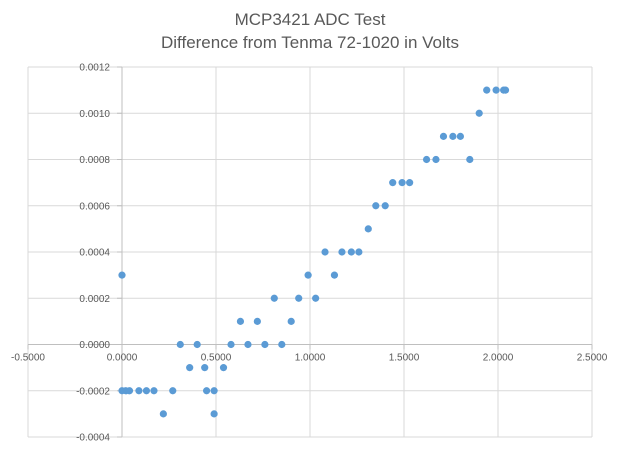 This screenshot has width=620, height=453. What do you see at coordinates (94, 68) in the screenshot?
I see `y-tick-label: 0.0012` at bounding box center [94, 68].